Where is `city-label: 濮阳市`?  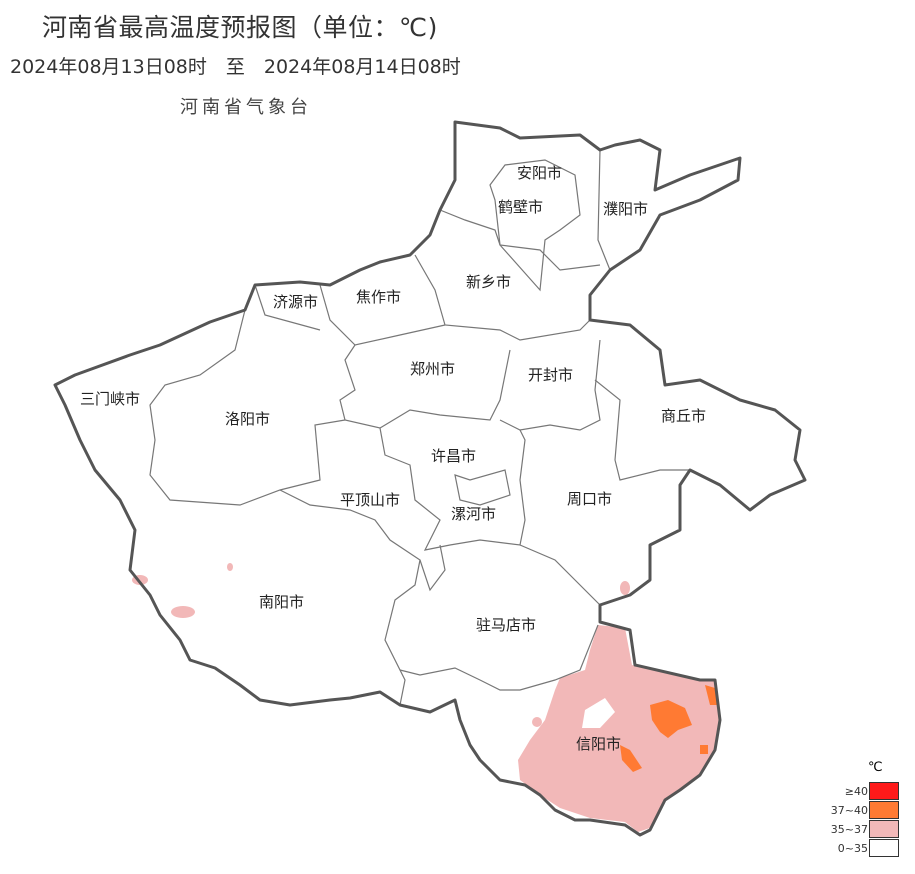 city-label: 濮阳市 is located at coordinates (625, 209).